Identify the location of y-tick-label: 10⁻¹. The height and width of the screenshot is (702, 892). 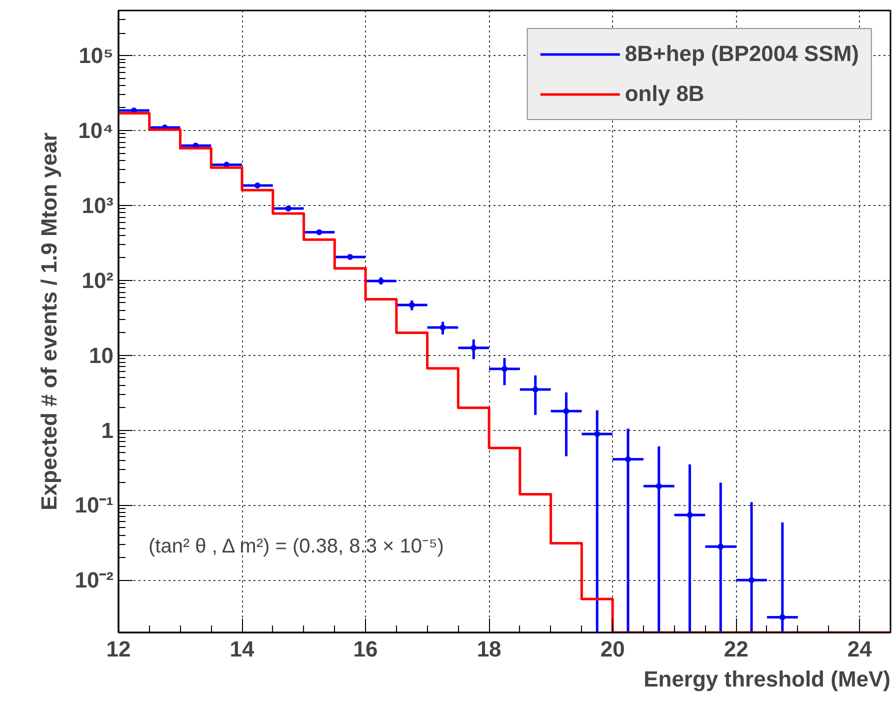
(94, 505).